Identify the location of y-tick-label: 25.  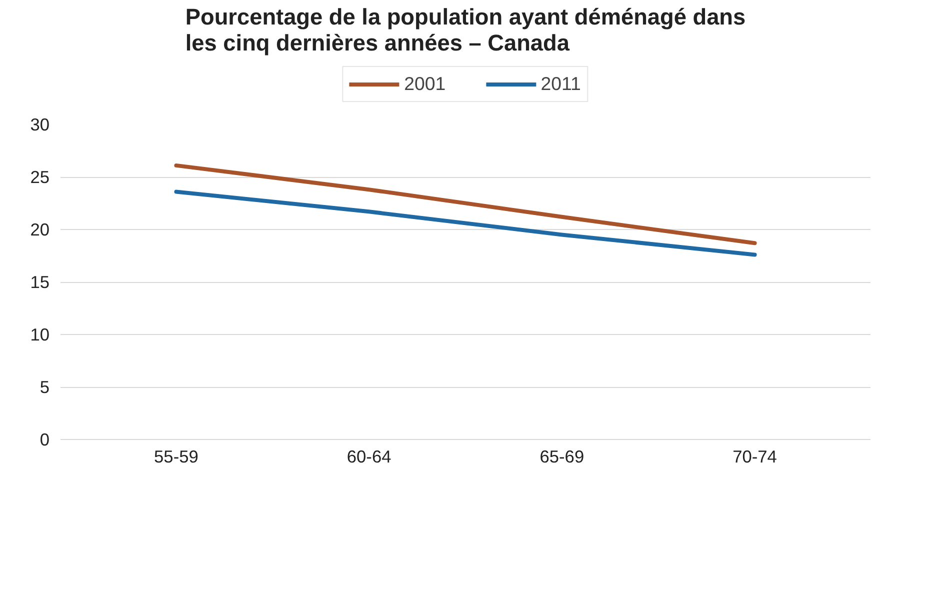
(40, 177).